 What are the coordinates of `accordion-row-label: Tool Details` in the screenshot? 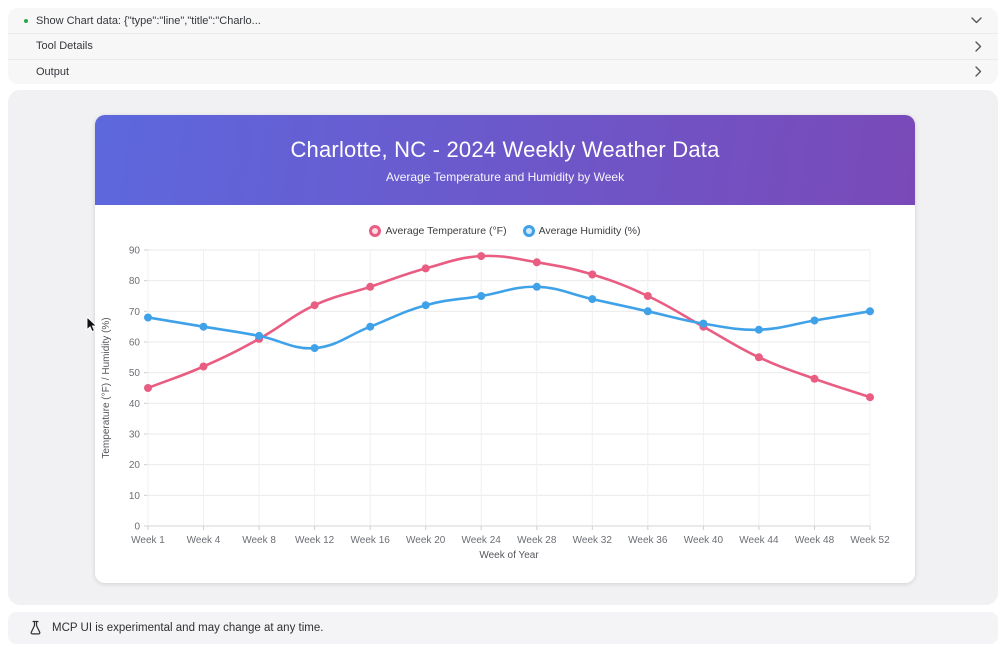 It's located at (64, 46).